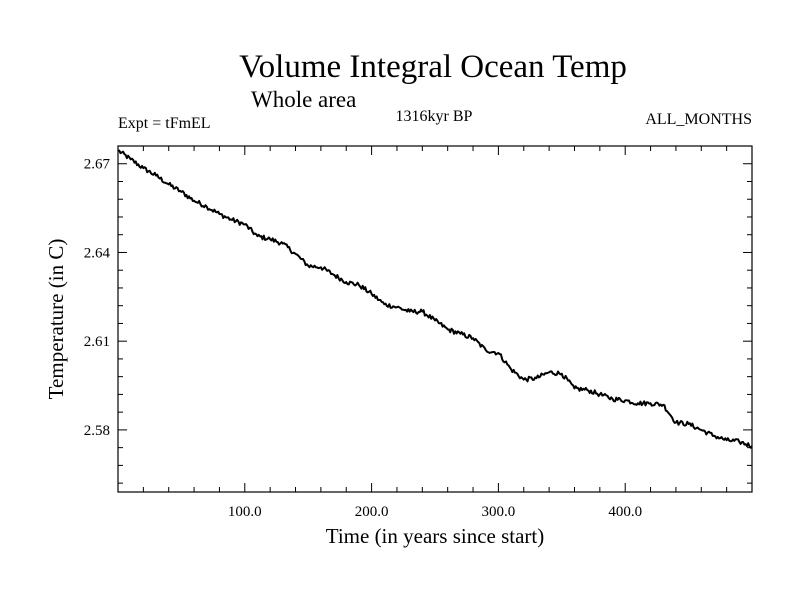  Describe the element at coordinates (698, 119) in the screenshot. I see `months-label: ALL_MONTHS` at that location.